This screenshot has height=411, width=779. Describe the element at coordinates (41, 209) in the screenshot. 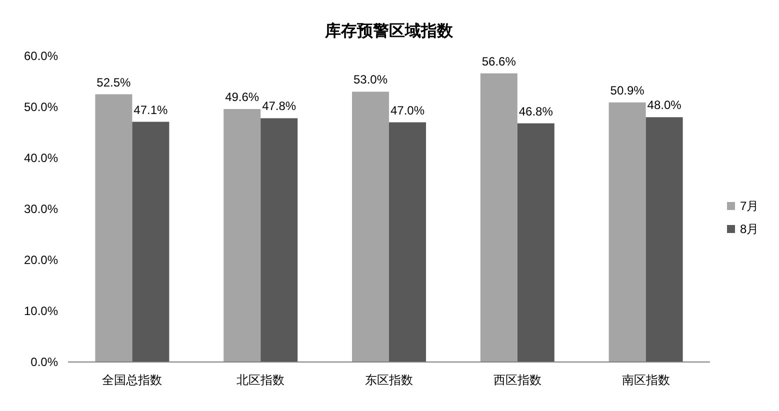

I see `y-tick-label: 30.0%` at that location.